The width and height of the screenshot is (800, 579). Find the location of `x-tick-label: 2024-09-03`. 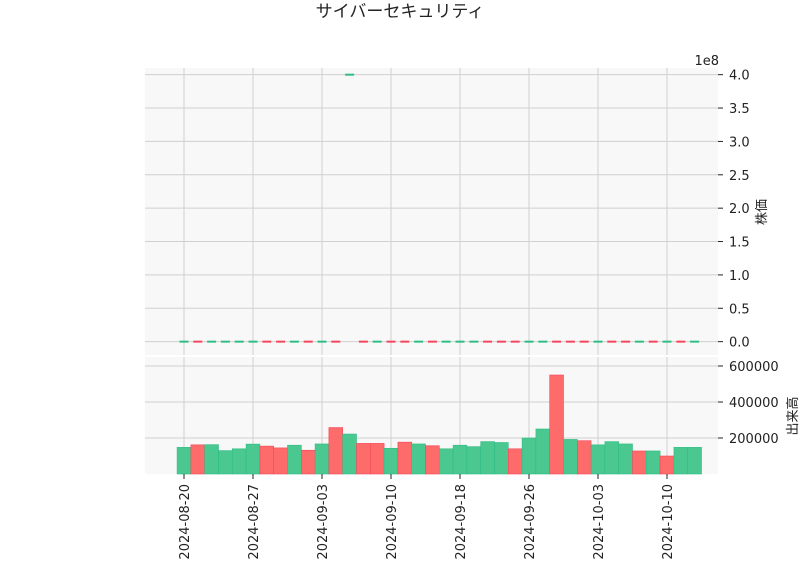

x-tick-label: 2024-09-03 is located at coordinates (323, 522).